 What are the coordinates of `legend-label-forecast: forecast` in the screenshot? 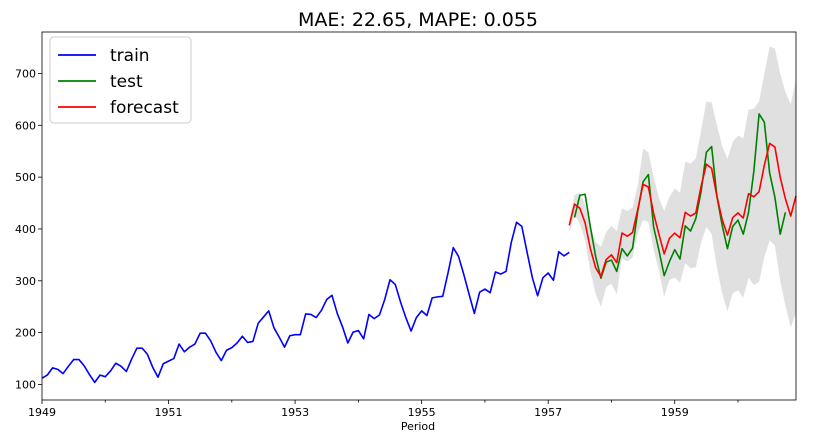 It's located at (144, 108).